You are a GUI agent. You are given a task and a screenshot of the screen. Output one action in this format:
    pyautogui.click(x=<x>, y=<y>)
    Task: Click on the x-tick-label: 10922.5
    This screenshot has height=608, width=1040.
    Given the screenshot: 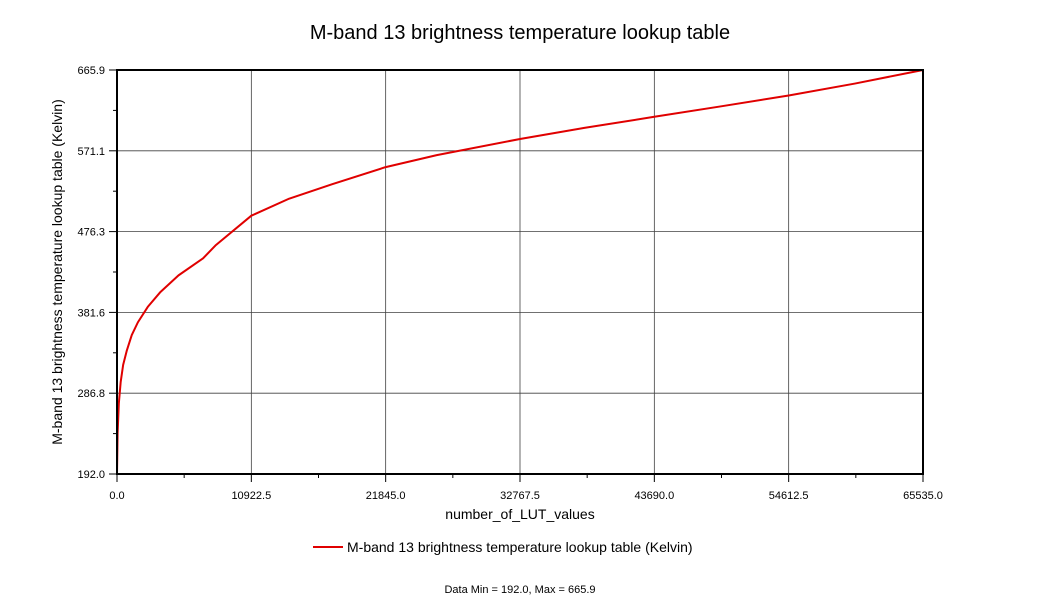 What is the action you would take?
    pyautogui.click(x=251, y=496)
    